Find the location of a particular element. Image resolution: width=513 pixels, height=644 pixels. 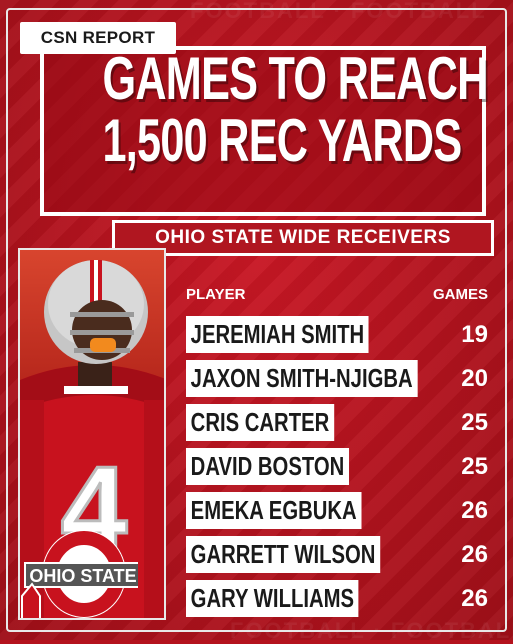

source-badge: CSN REPORT is located at coordinates (98, 38).